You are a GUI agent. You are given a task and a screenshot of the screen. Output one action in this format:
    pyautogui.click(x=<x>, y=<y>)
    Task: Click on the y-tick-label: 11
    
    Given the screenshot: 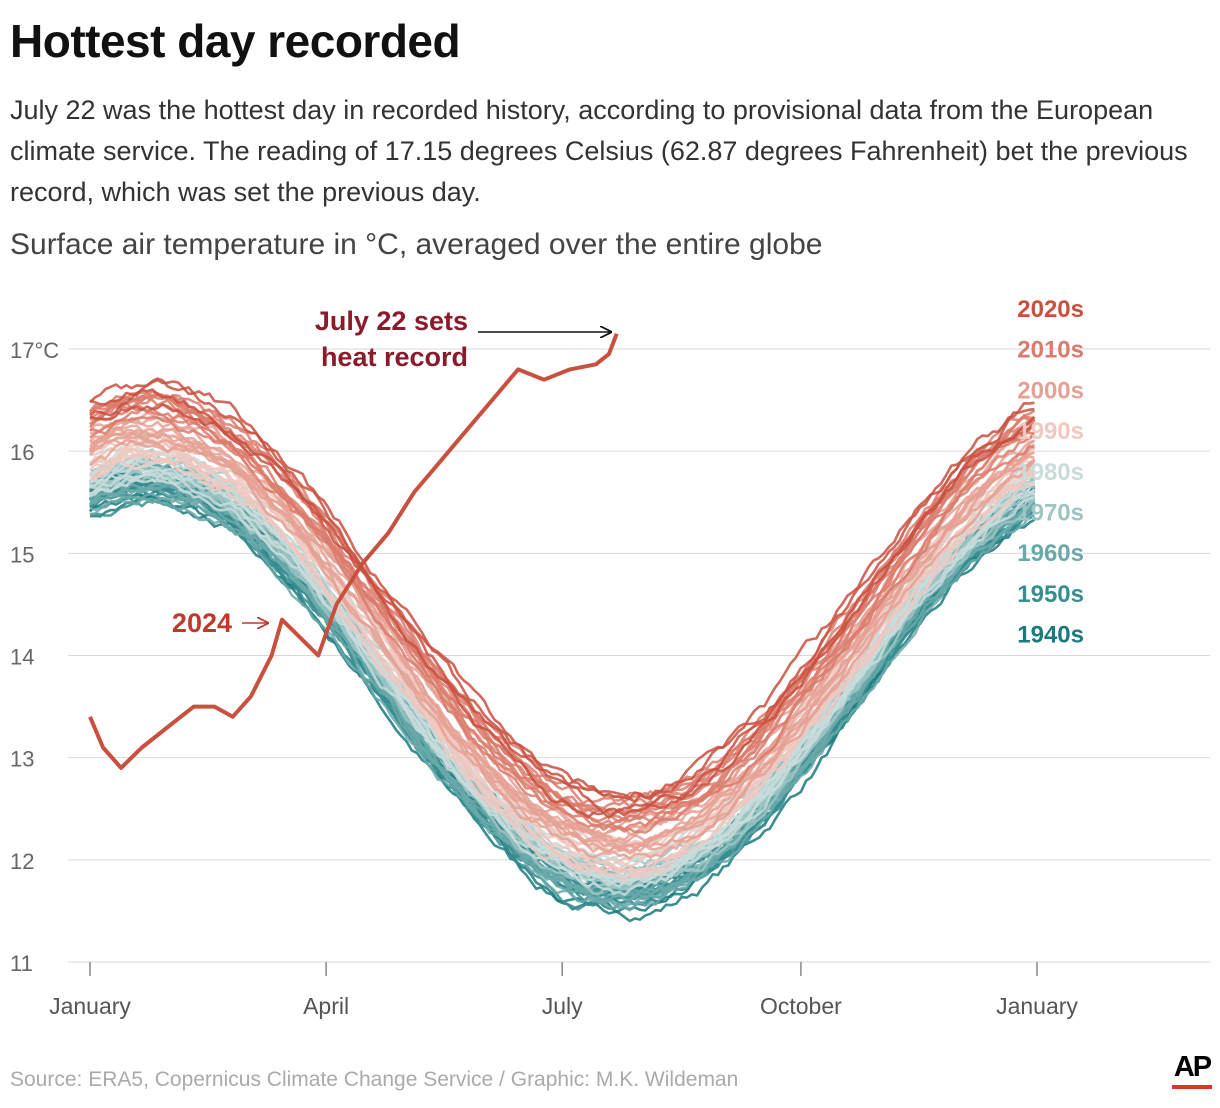 What is the action you would take?
    pyautogui.click(x=21, y=963)
    